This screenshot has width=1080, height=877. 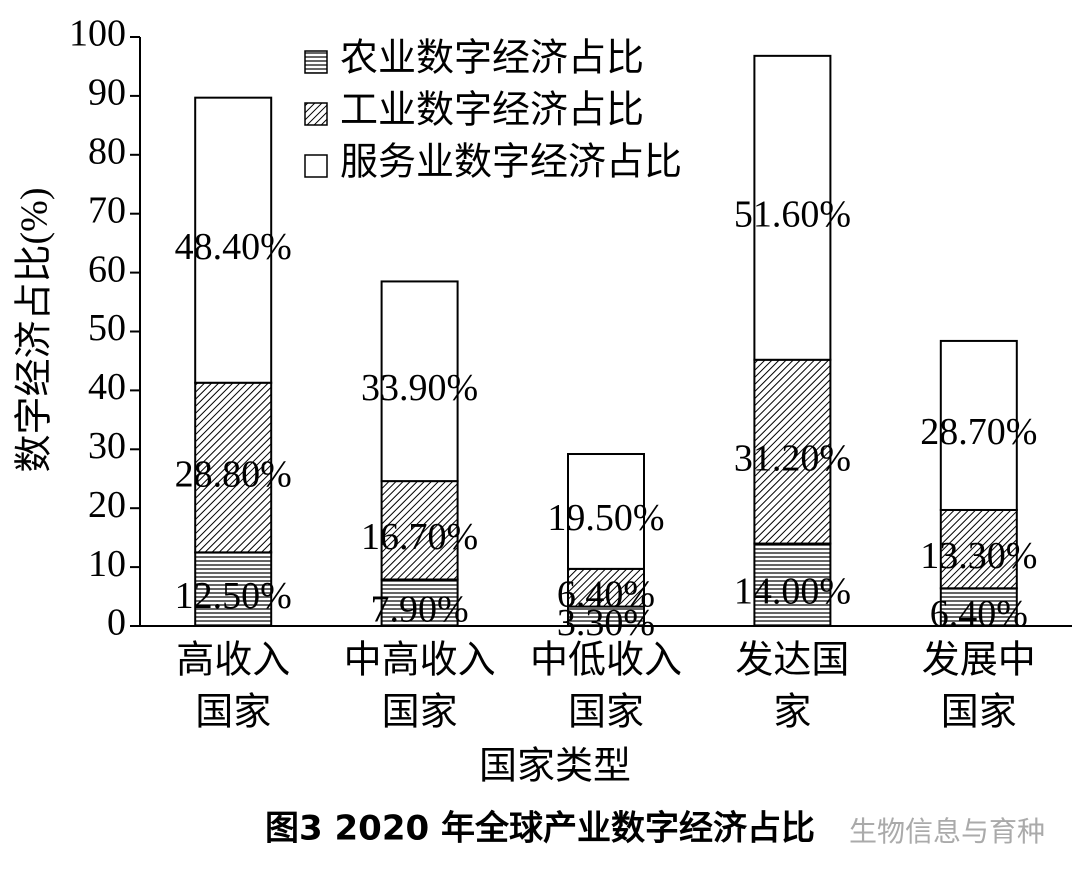 I want to click on legend-label: 农业数字经济占比, so click(x=492, y=59).